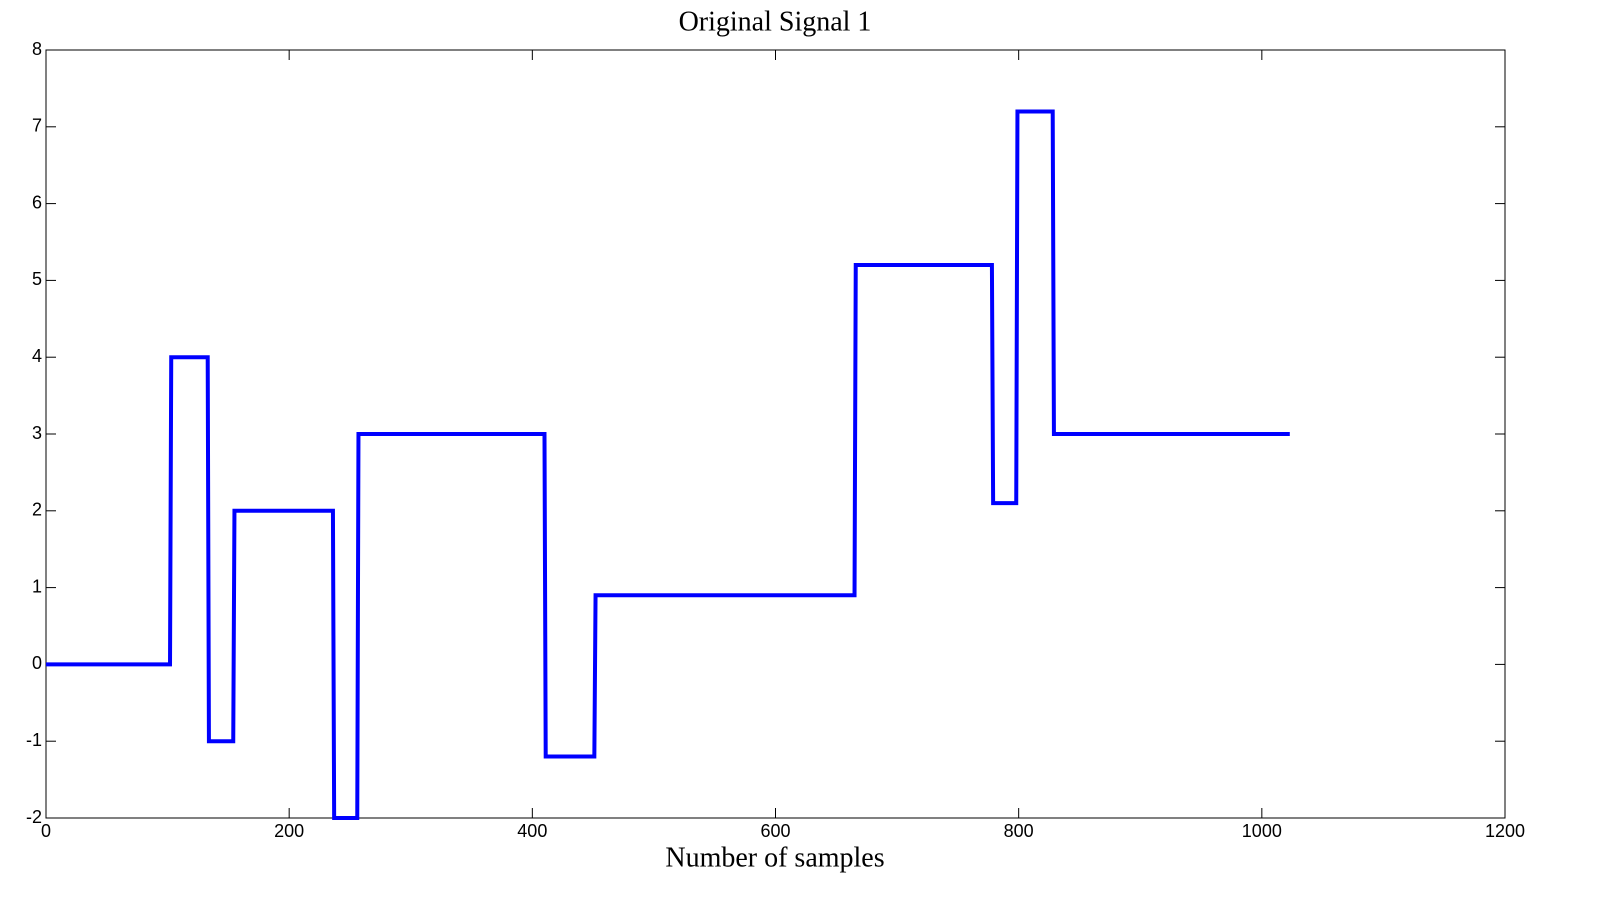 The width and height of the screenshot is (1599, 901). Describe the element at coordinates (289, 831) in the screenshot. I see `x-tick-label: 200` at that location.